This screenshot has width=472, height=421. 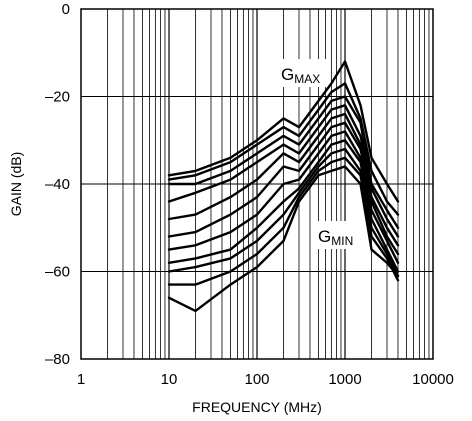 What do you see at coordinates (57, 272) in the screenshot?
I see `y-tick-label: –60` at bounding box center [57, 272].